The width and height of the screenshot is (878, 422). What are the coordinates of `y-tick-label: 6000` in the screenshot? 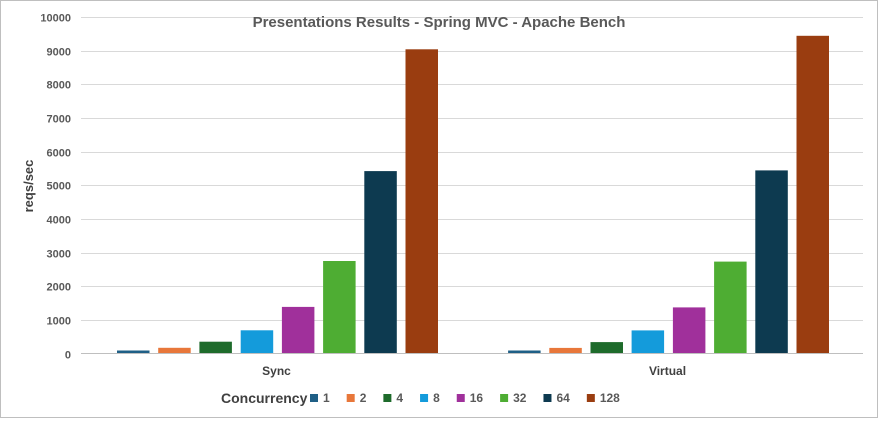 It's located at (59, 154).